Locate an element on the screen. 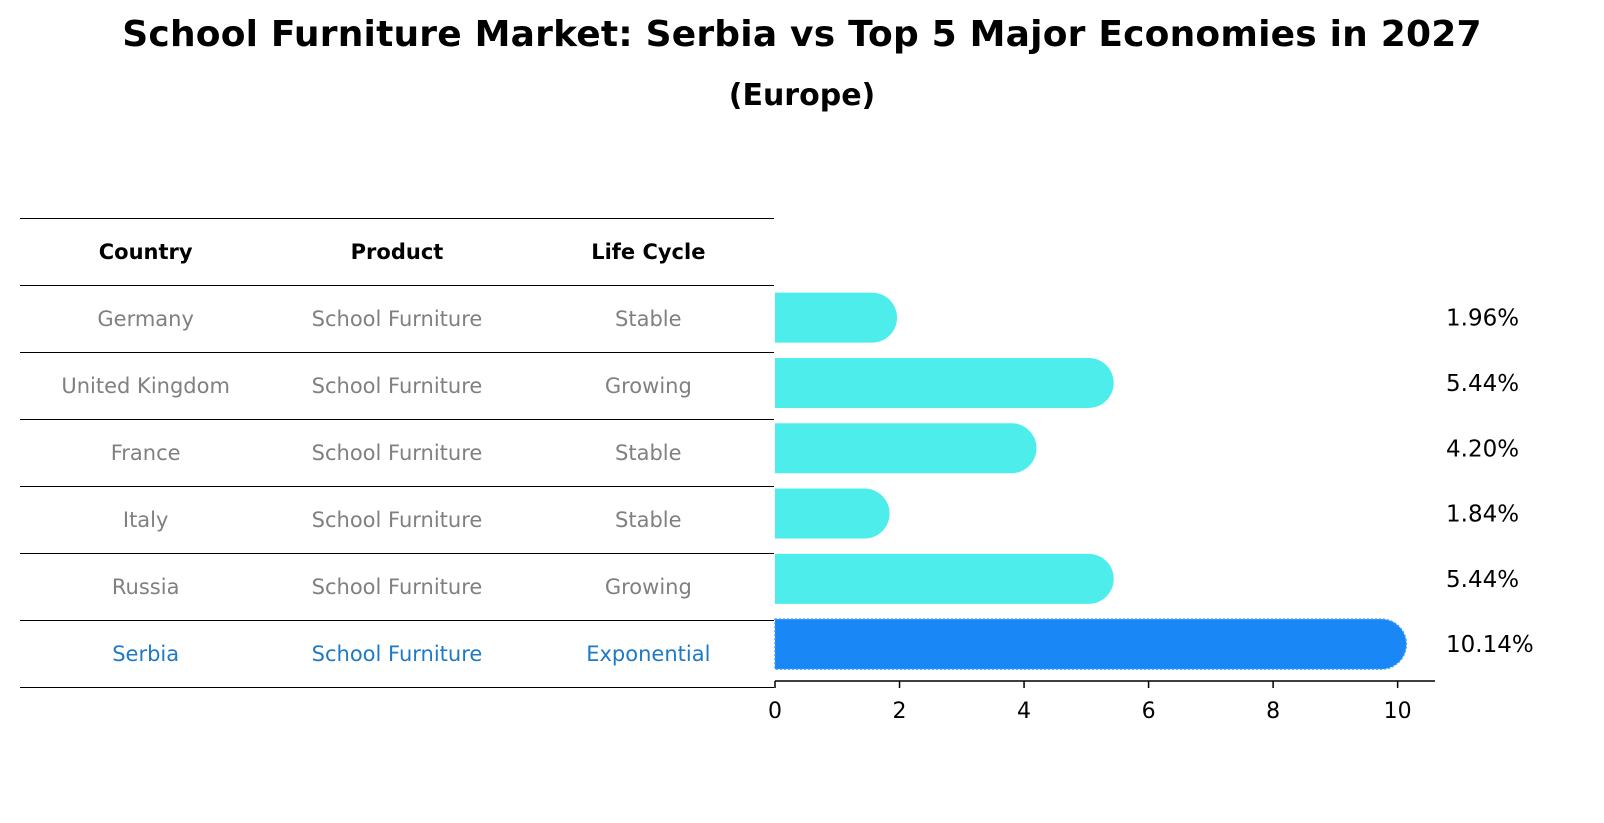 The width and height of the screenshot is (1604, 823). table-row: United Kingdom School Furniture Growing is located at coordinates (397, 385).